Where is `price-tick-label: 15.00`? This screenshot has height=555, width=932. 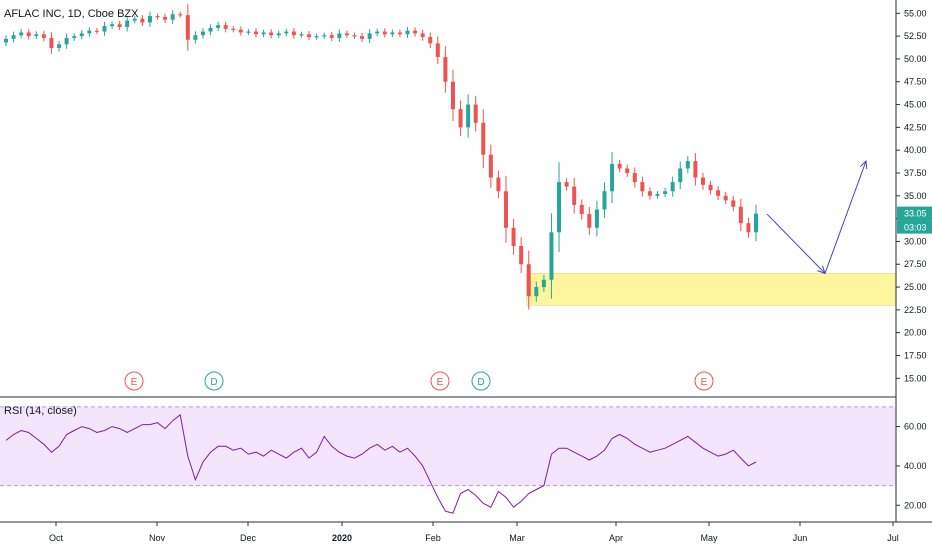
price-tick-label: 15.00 is located at coordinates (915, 378).